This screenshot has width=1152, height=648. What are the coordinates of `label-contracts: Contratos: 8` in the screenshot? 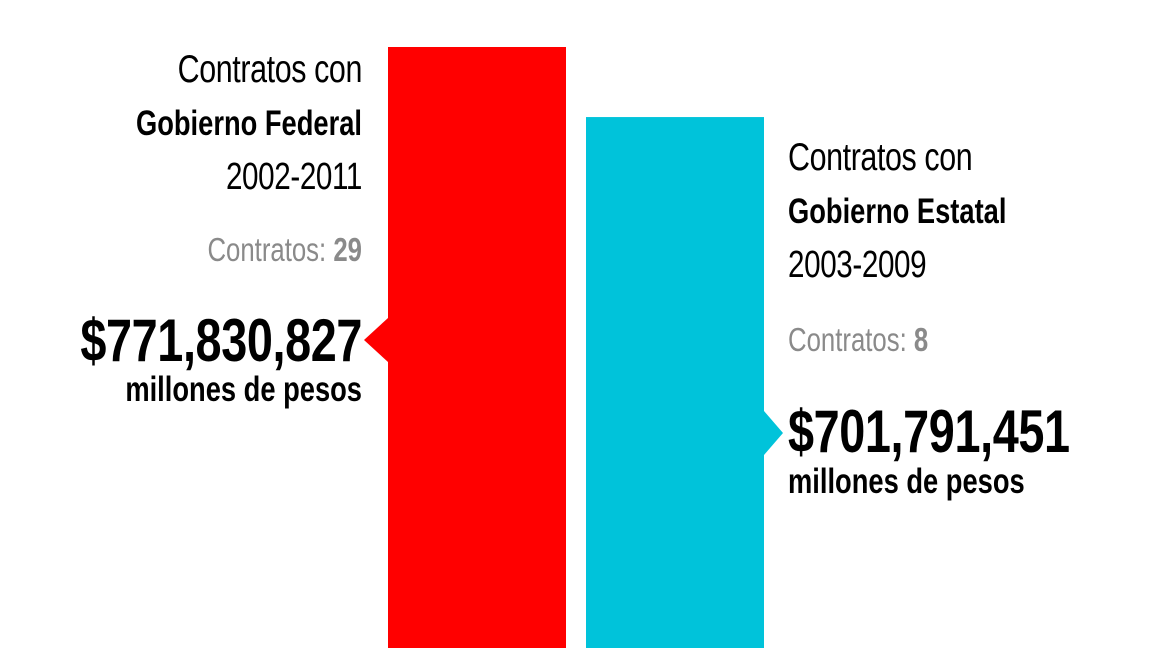 It's located at (970, 339).